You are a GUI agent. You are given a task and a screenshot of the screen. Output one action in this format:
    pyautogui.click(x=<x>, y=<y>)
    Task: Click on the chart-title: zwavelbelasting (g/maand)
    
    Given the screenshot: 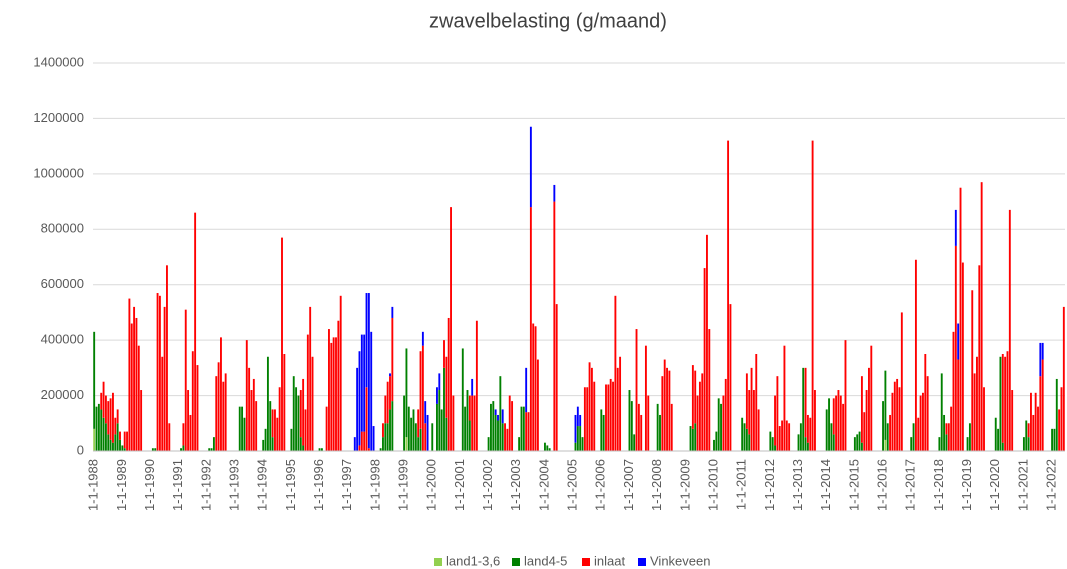 What is the action you would take?
    pyautogui.click(x=548, y=21)
    